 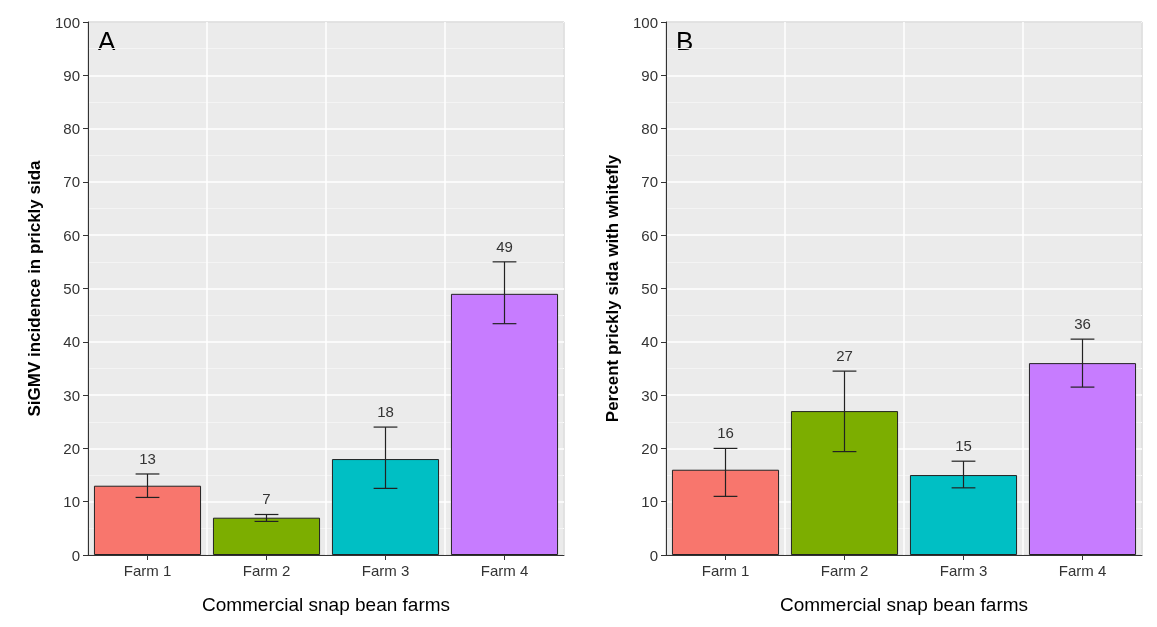 What do you see at coordinates (612, 288) in the screenshot?
I see `y-axis-title: Percent prickly sida with whitefly` at bounding box center [612, 288].